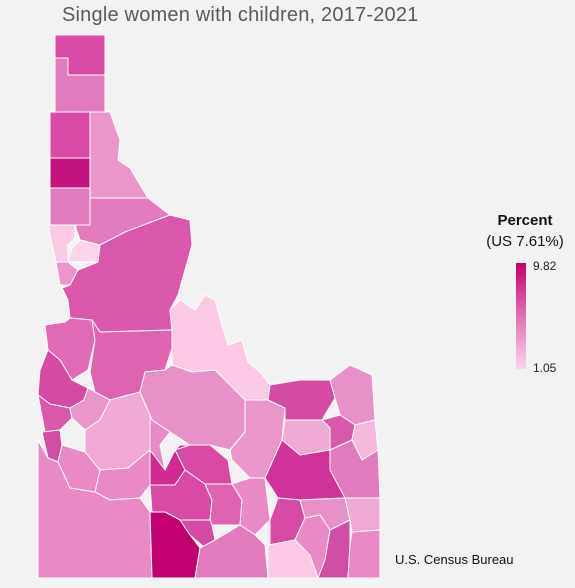 The height and width of the screenshot is (588, 575). I want to click on legend-min-label: 1.05, so click(545, 368).